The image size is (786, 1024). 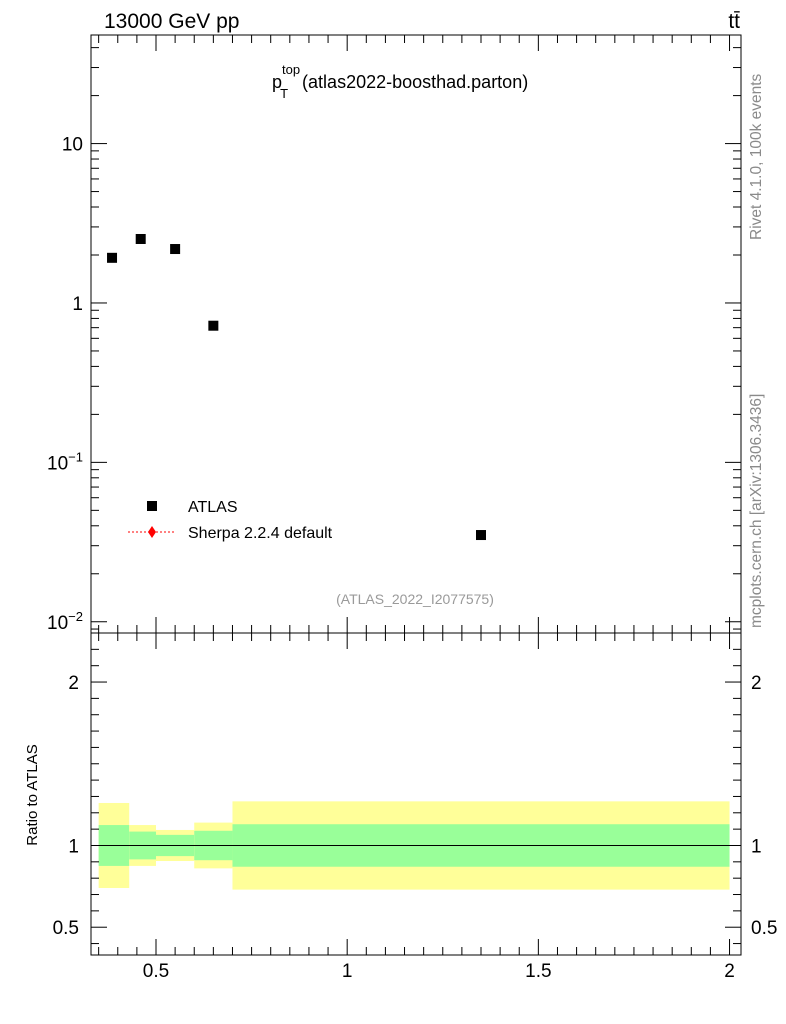 I want to click on plot-title: ptop T (atlas2022-boosthad.parton), so click(x=400, y=81).